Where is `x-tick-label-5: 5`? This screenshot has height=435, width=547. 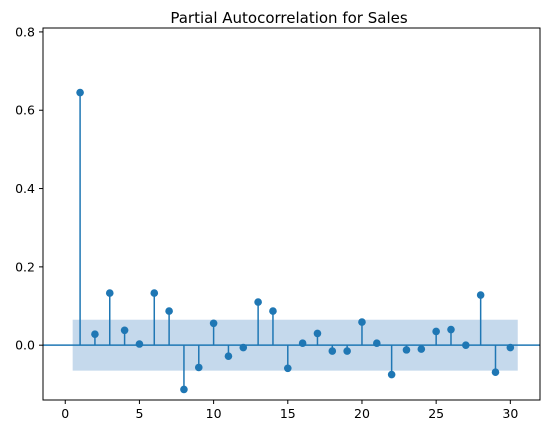 x-tick-label-5: 5 is located at coordinates (139, 413).